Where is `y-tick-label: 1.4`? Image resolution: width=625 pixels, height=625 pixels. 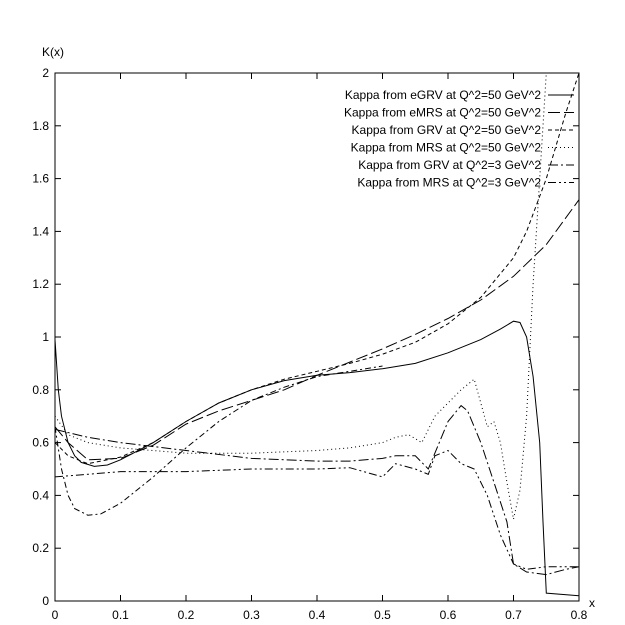 y-tick-label: 1.4 is located at coordinates (40, 231).